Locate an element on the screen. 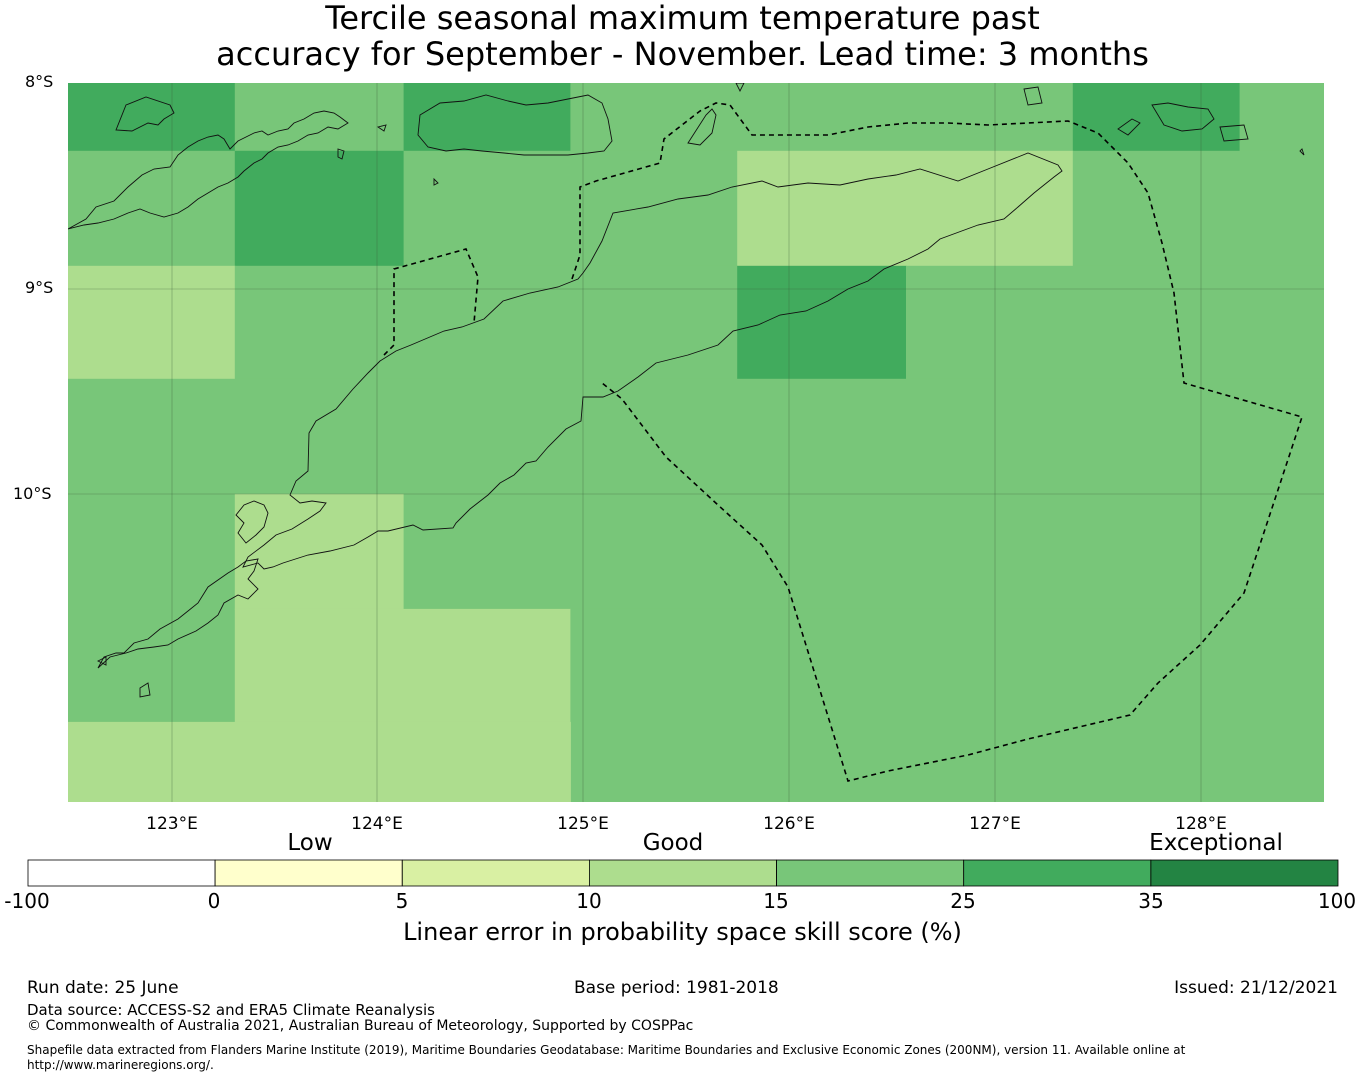 This screenshot has width=1365, height=1080. colorbar is located at coordinates (683, 873).